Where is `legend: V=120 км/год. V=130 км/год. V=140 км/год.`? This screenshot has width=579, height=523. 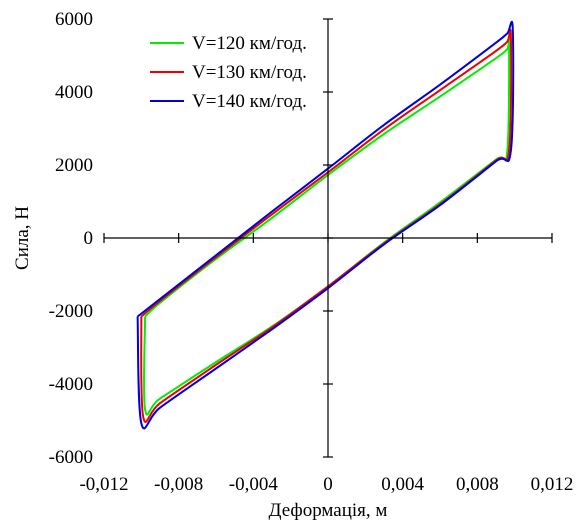
legend: V=120 км/год. V=130 км/год. V=140 км/год. is located at coordinates (228, 72).